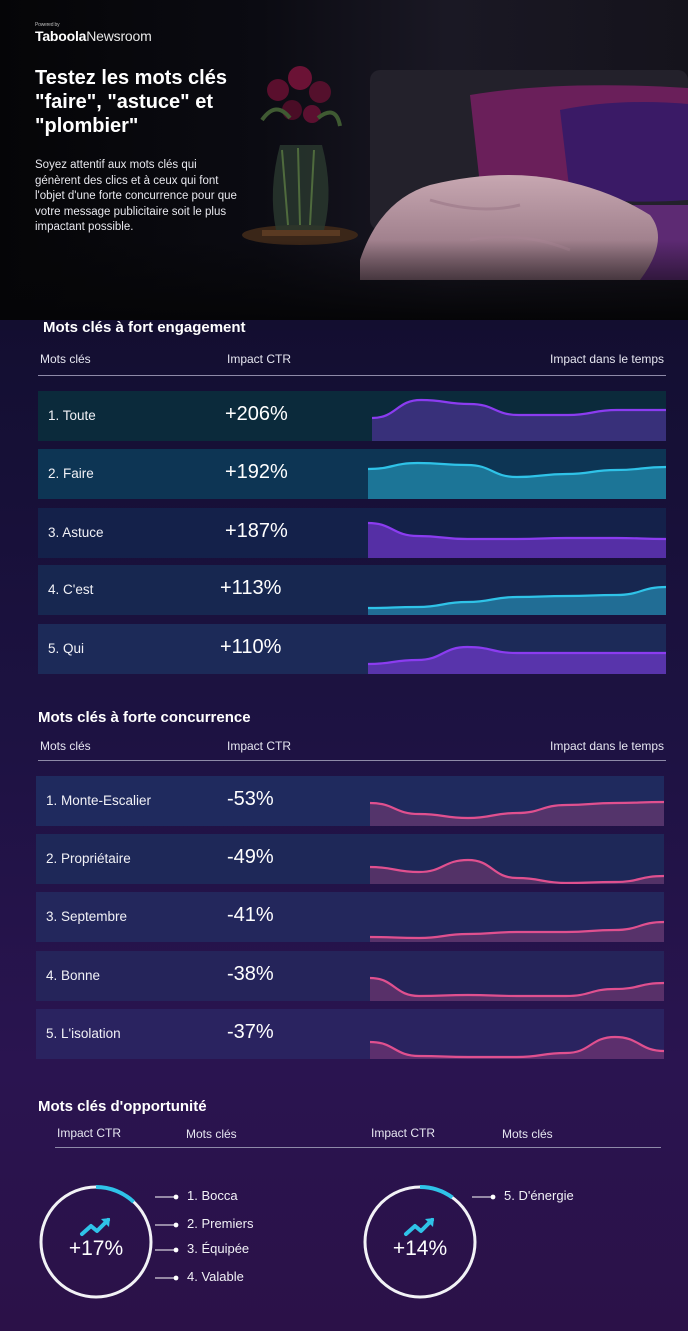 This screenshot has width=688, height=1331. Describe the element at coordinates (251, 588) in the screenshot. I see `engagement-ctr-value: +113%` at that location.